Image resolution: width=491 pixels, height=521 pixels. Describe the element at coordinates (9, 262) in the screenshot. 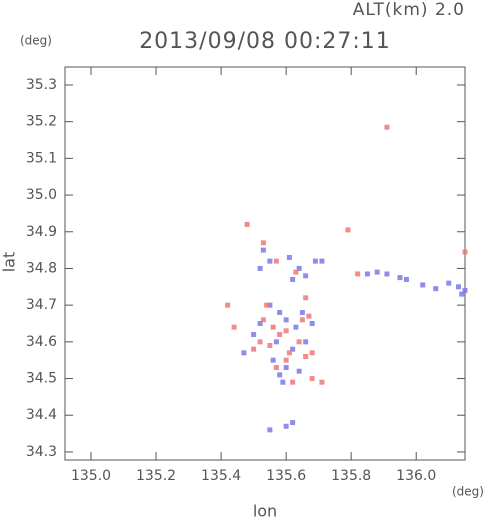

I see `y-axis-label: lat` at that location.